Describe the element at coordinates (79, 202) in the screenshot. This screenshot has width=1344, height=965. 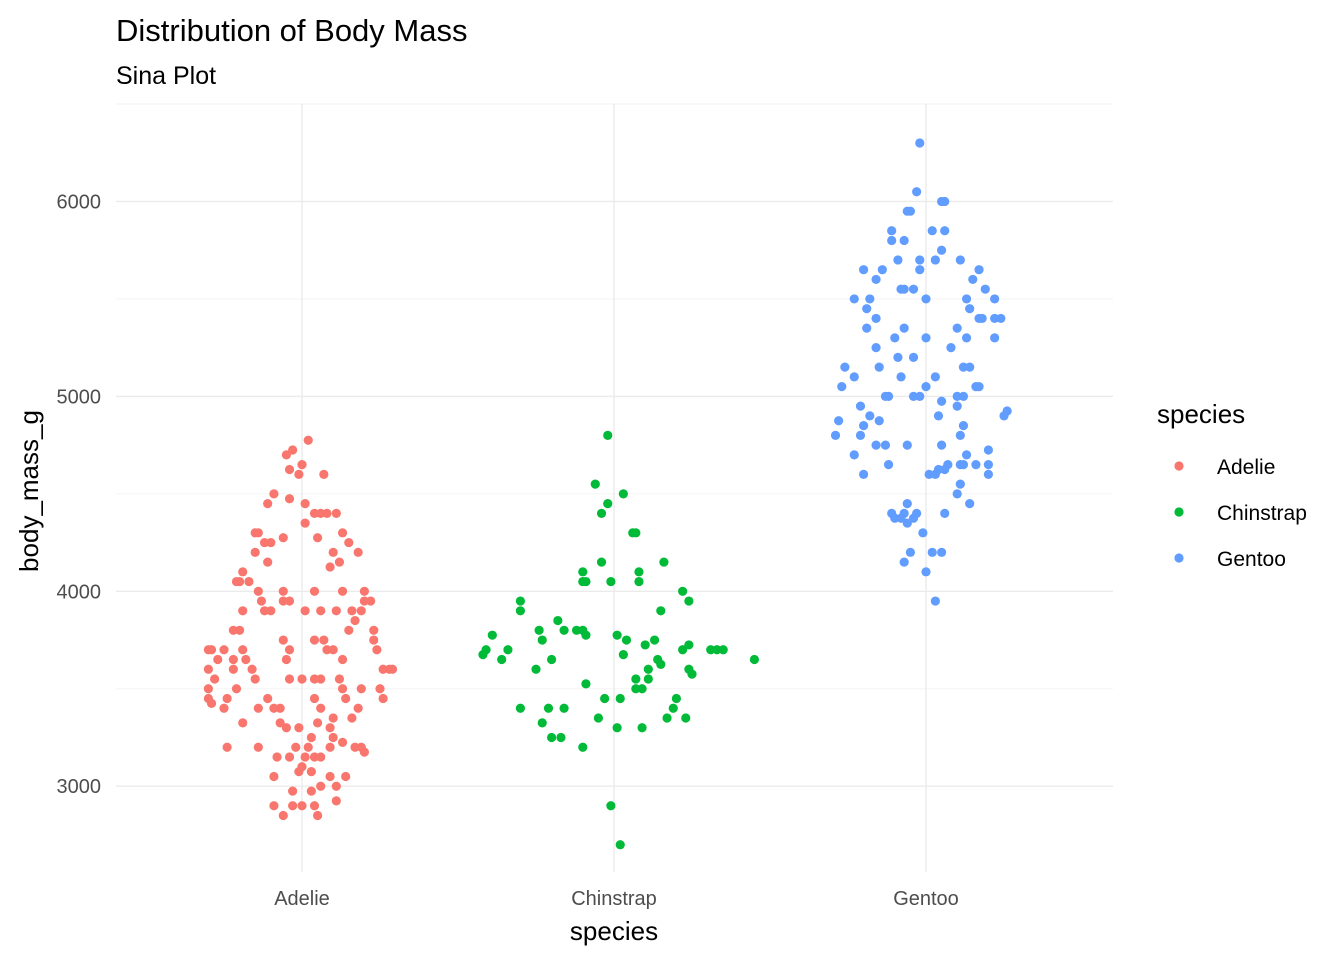
I see `y-tick-label: 6000` at that location.